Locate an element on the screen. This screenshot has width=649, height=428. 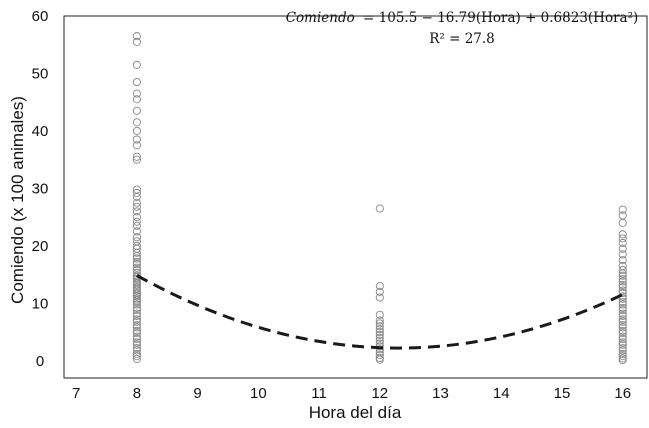
r-squared-text: R² = 27.8 is located at coordinates (462, 39).